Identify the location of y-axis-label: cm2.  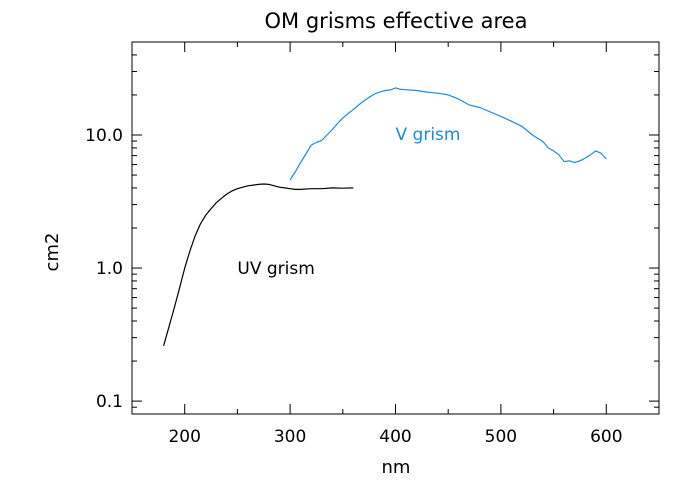
(52, 252).